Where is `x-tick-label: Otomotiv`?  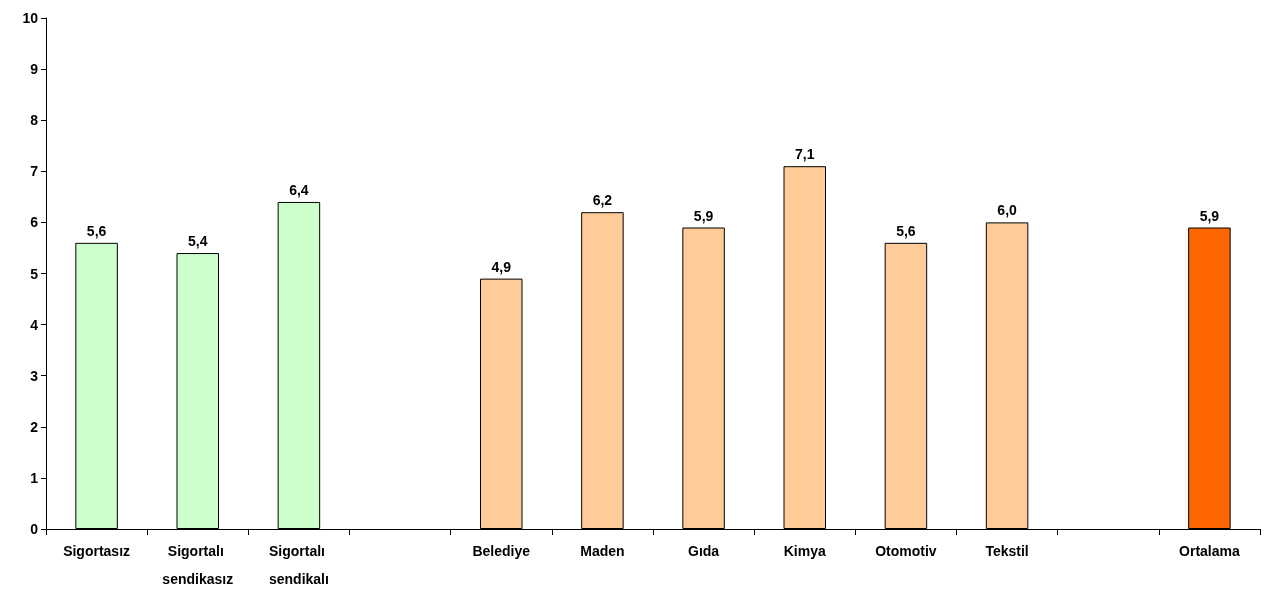 x-tick-label: Otomotiv is located at coordinates (906, 551).